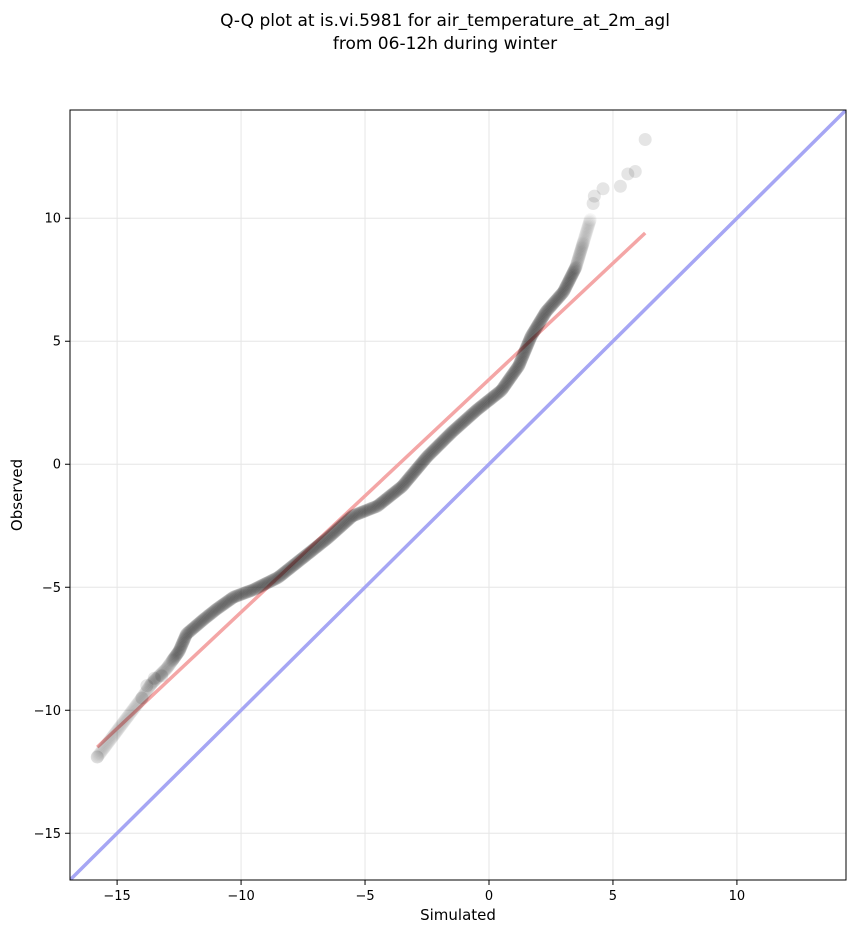 Image resolution: width=854 pixels, height=934 pixels. Describe the element at coordinates (489, 896) in the screenshot. I see `x-tick-label: 0` at that location.